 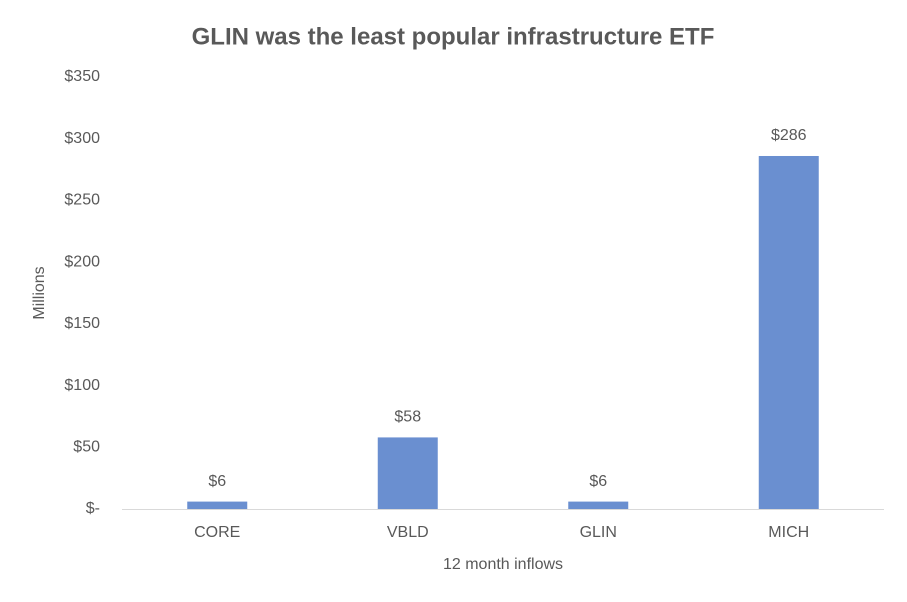 What do you see at coordinates (93, 508) in the screenshot?
I see `y-tick-label: $-` at bounding box center [93, 508].